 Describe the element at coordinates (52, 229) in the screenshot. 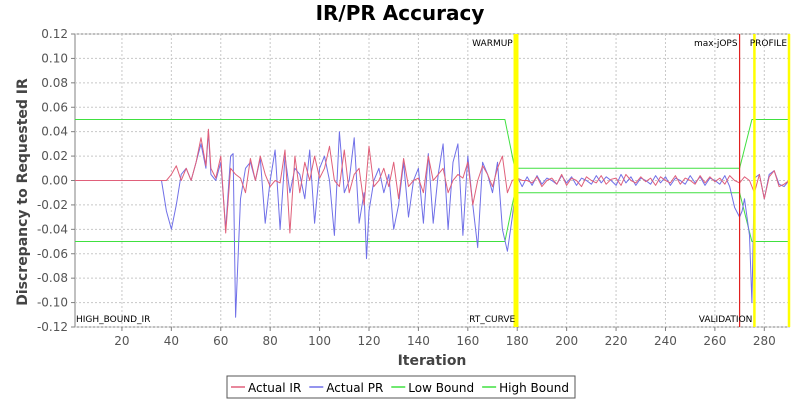

I see `y-tick-label: -0.04` at that location.